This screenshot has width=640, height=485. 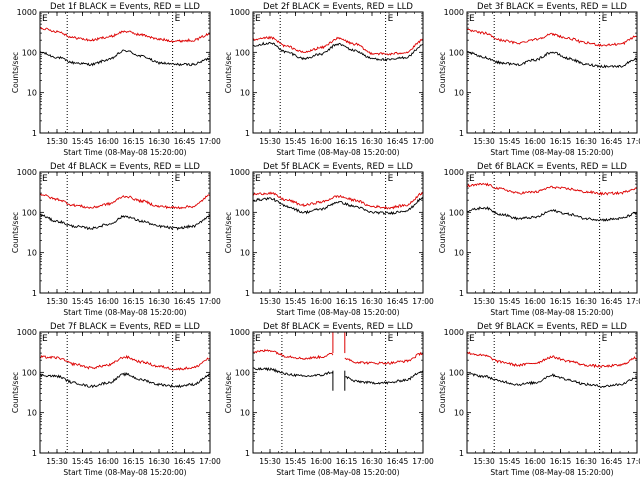 What do you see at coordinates (552, 327) in the screenshot?
I see `panel-title: Det 9f BLACK = Events, RED = LLD` at bounding box center [552, 327].